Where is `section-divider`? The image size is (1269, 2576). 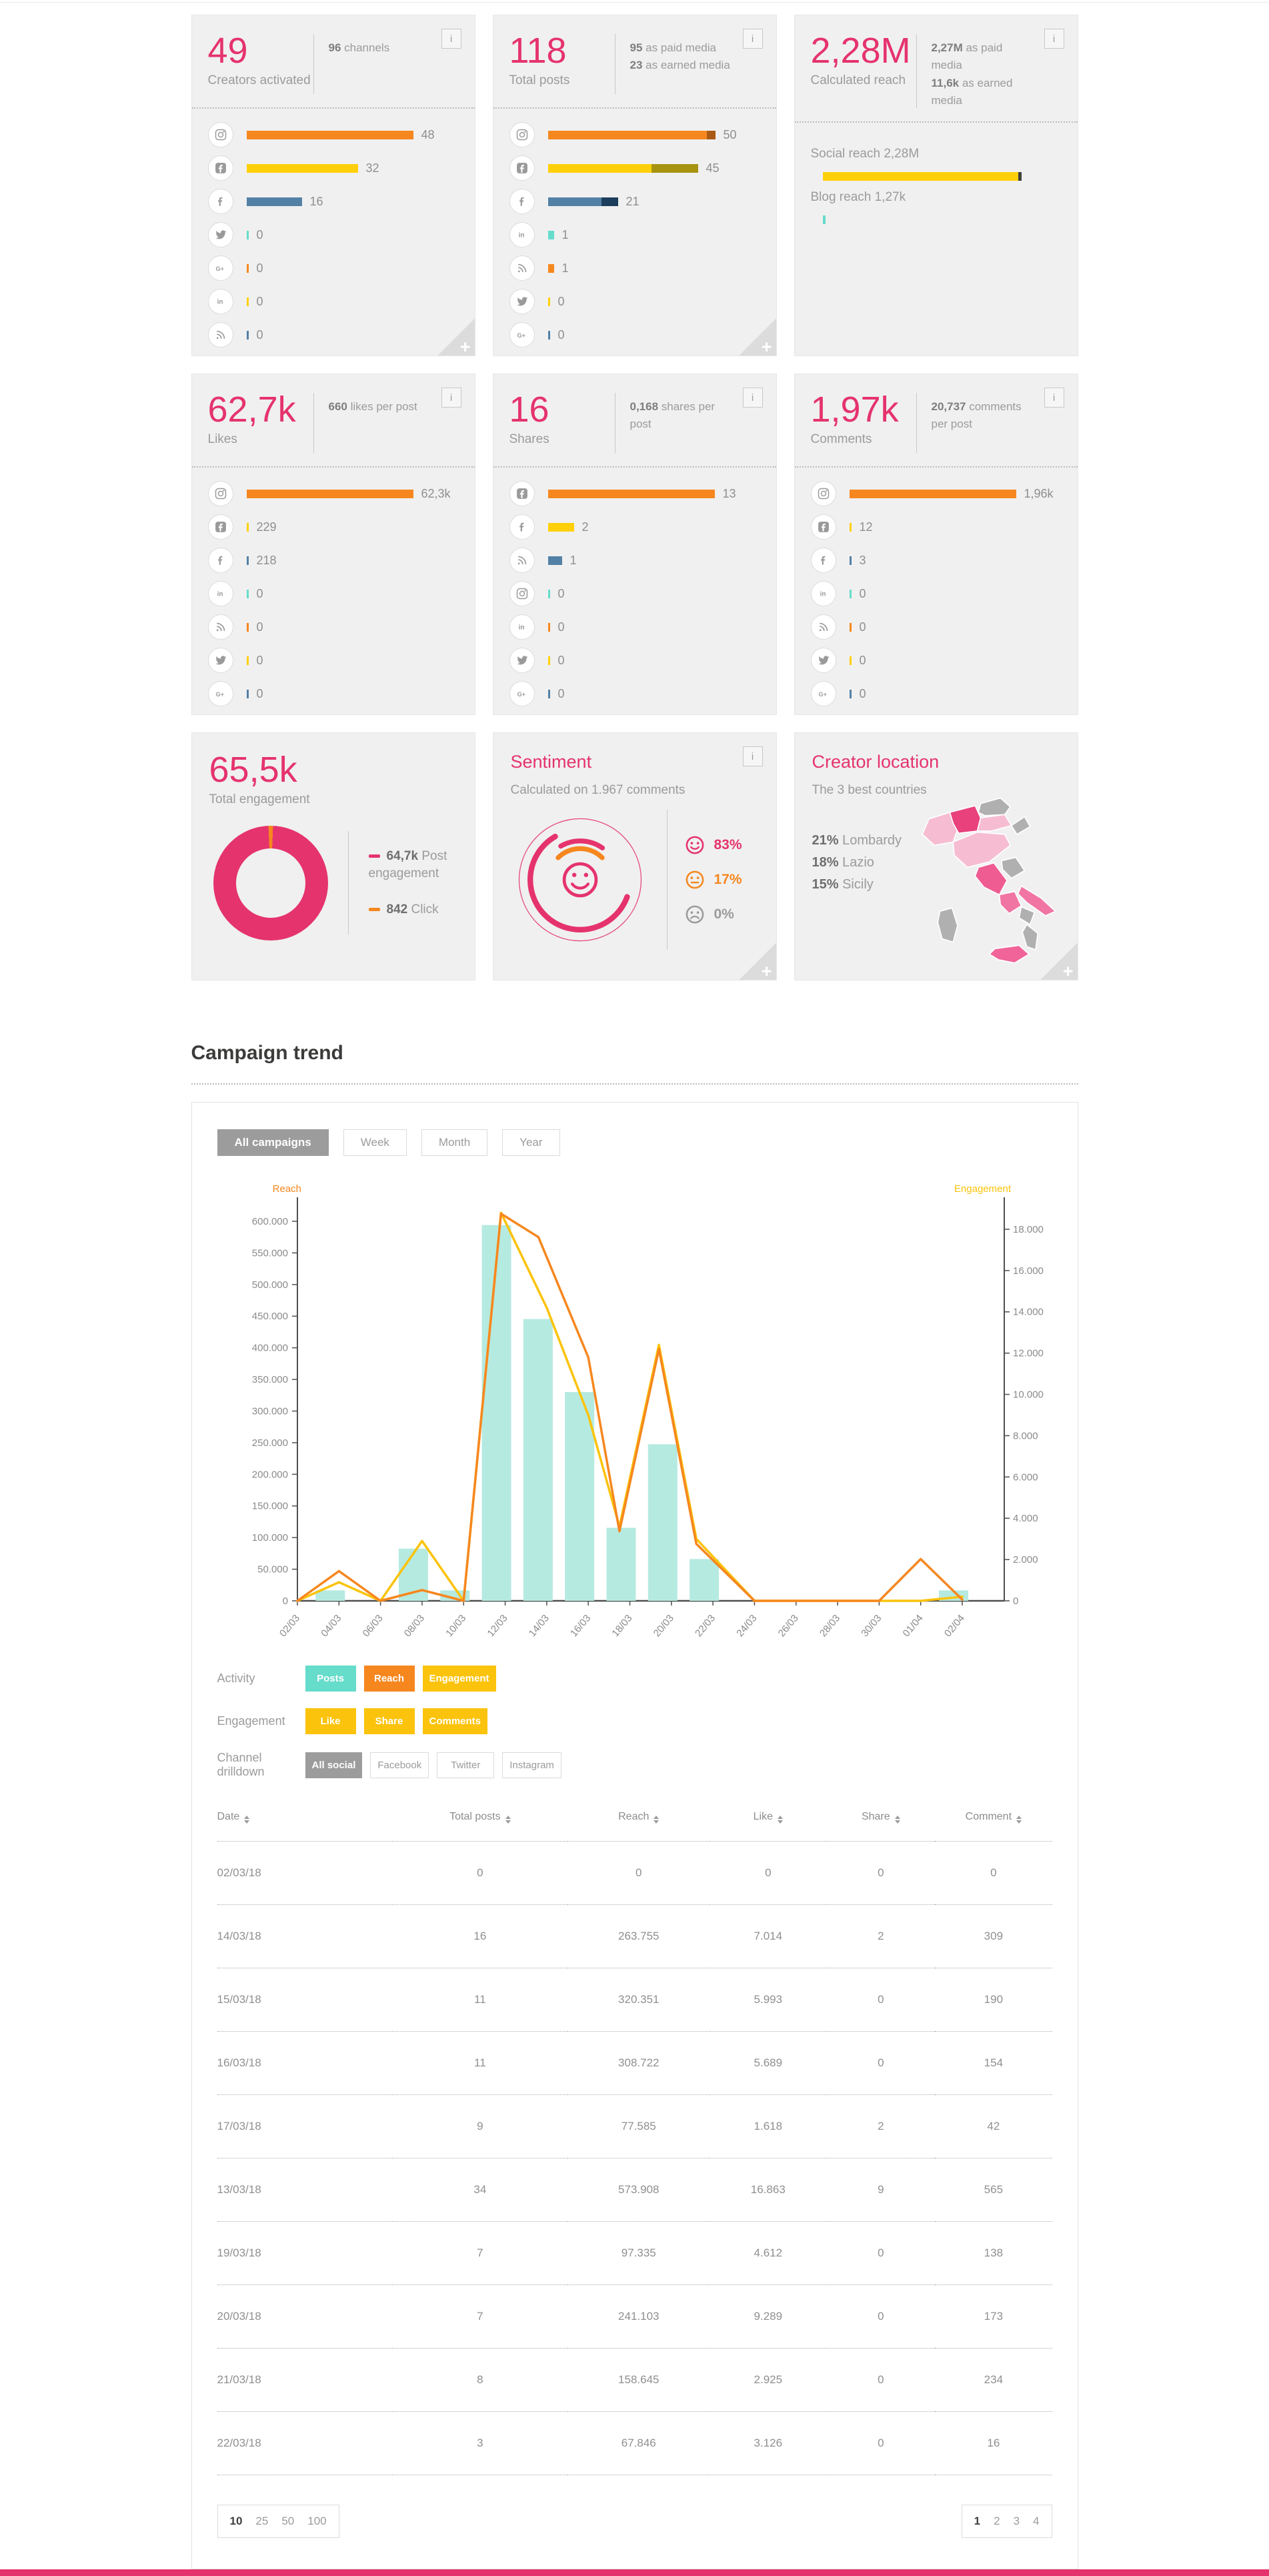
section-divider is located at coordinates (634, 1084).